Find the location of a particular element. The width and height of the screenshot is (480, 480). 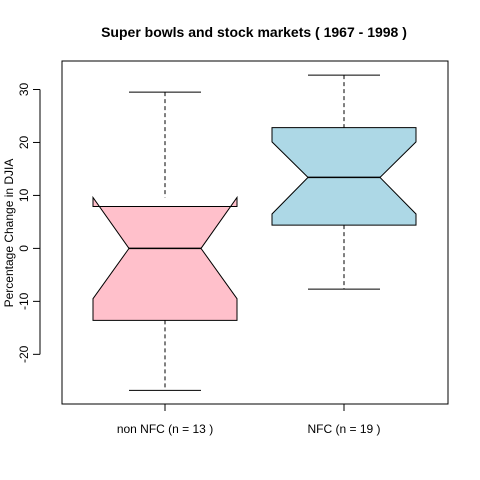

x-tick-label: NFC (n = 19 ) is located at coordinates (343, 429).